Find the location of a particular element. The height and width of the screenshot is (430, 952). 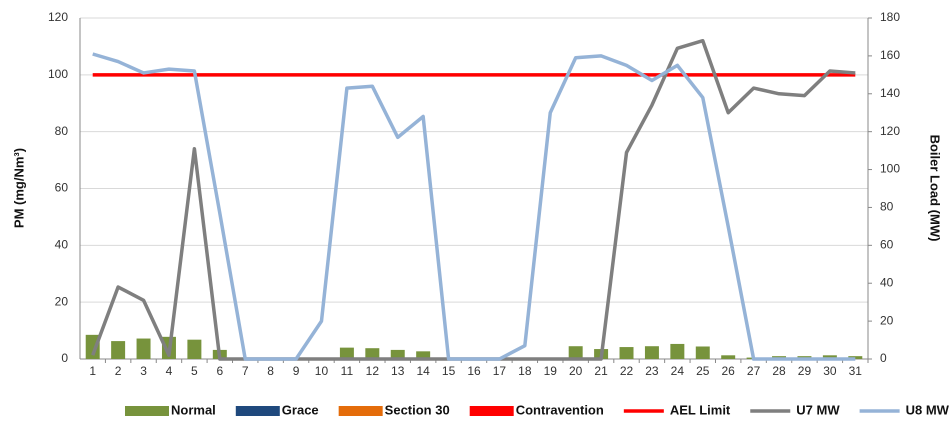

y2-tick-label: 120 is located at coordinates (890, 131).